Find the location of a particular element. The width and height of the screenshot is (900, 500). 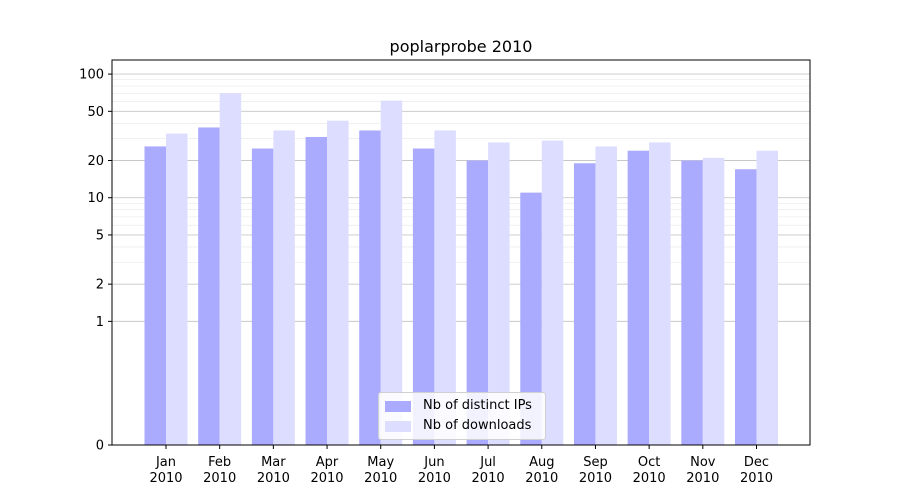

y-axis: 0 1 2 5 10 20 50 100 is located at coordinates (95, 261).